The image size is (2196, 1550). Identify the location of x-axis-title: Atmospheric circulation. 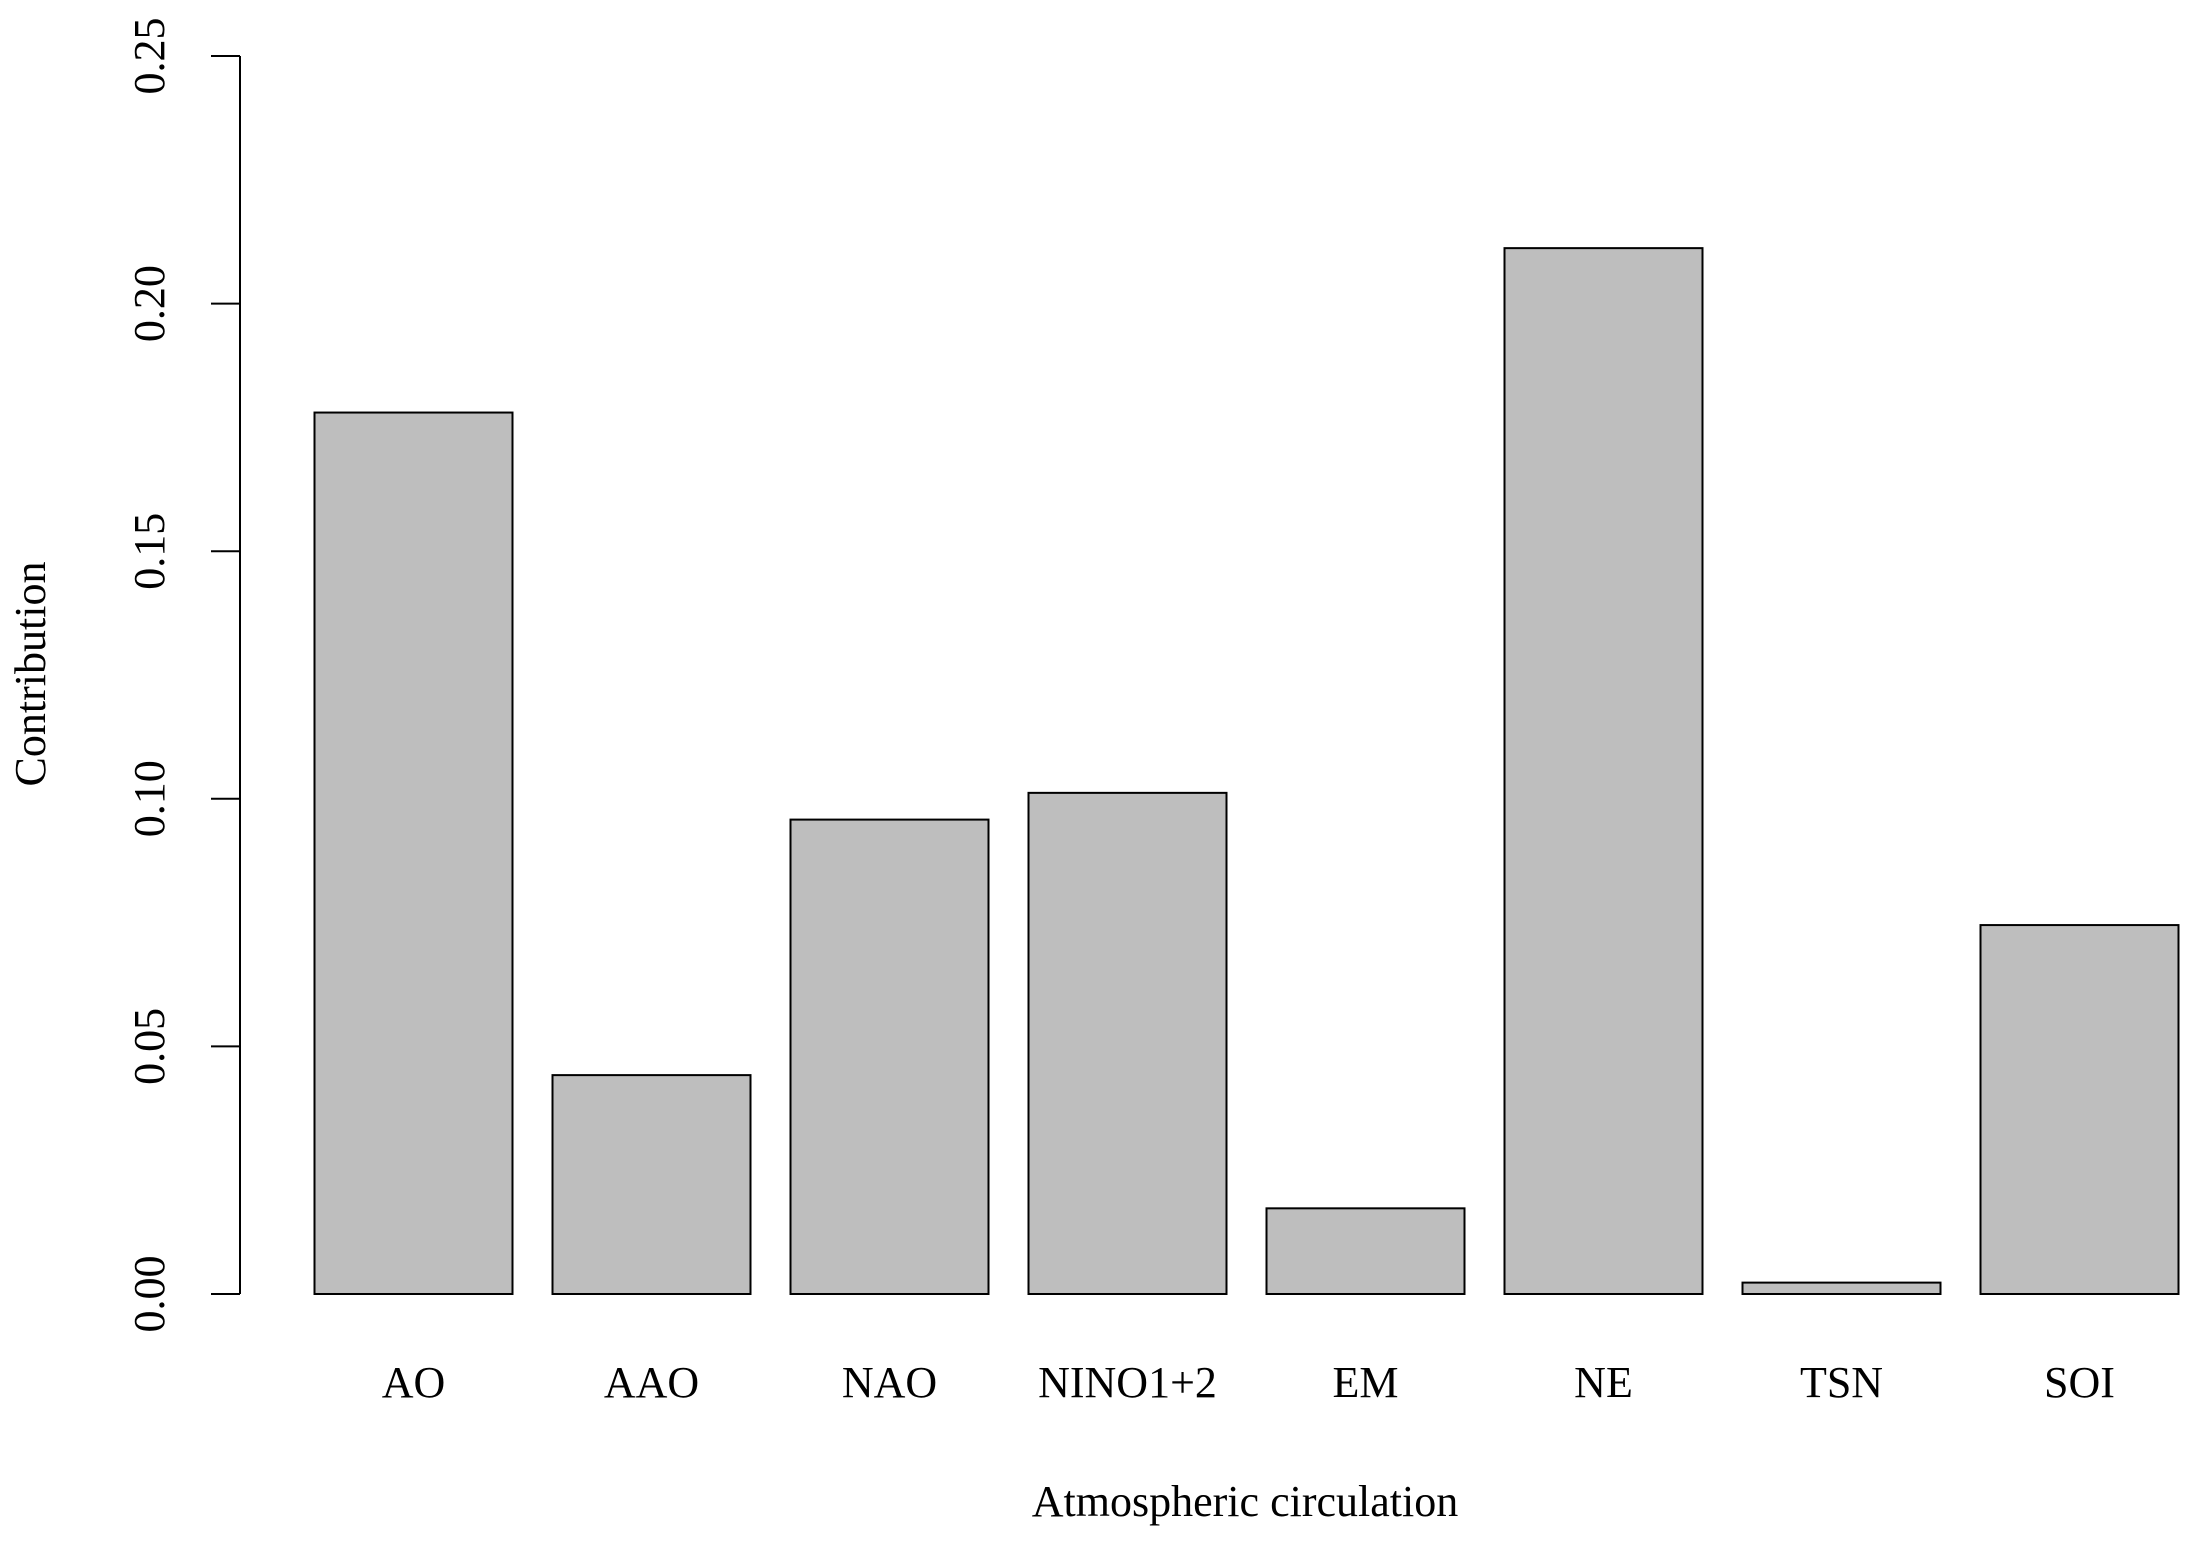
(1245, 1501).